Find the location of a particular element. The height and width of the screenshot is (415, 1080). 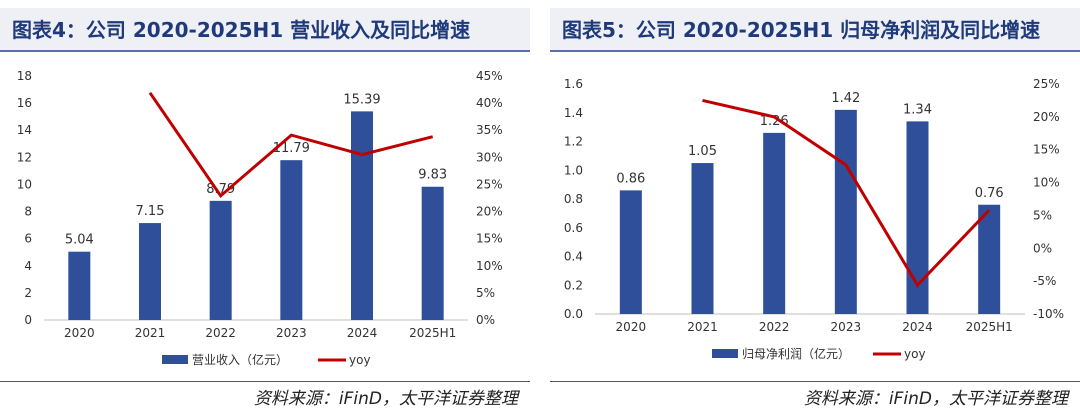

bar-data-label: 9.83 is located at coordinates (432, 175).